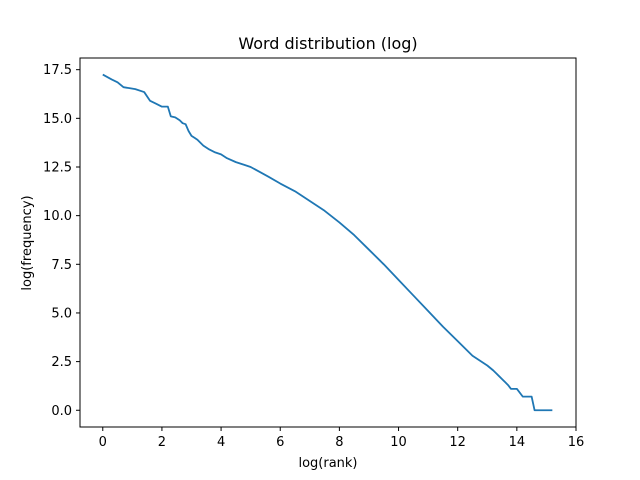  Describe the element at coordinates (280, 442) in the screenshot. I see `x-tick-label: 6` at that location.